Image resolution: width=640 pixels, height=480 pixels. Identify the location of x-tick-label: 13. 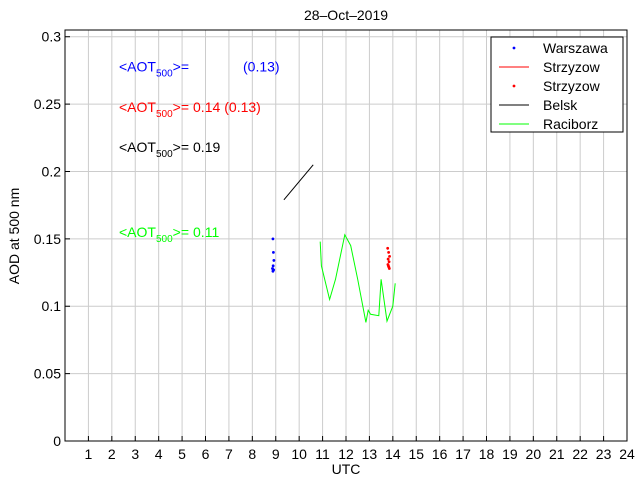
(370, 454).